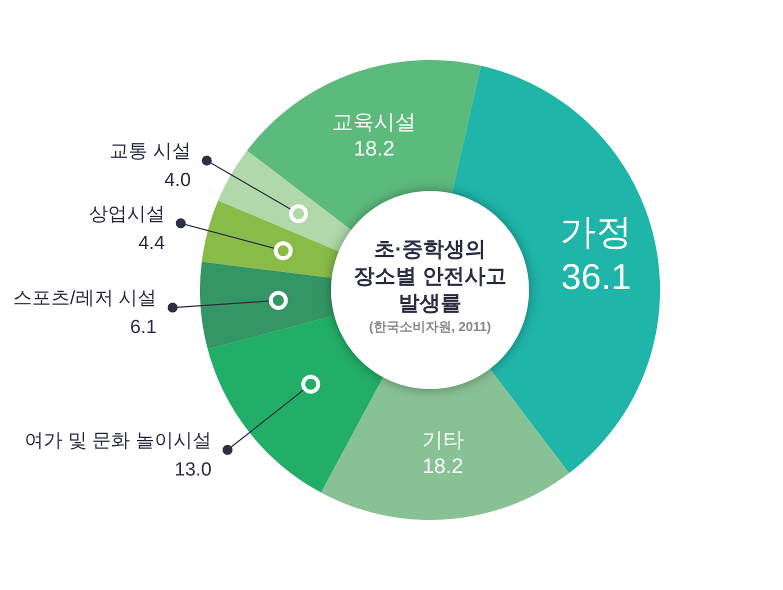 This screenshot has width=783, height=590. I want to click on slice-value: 4.0, so click(177, 181).